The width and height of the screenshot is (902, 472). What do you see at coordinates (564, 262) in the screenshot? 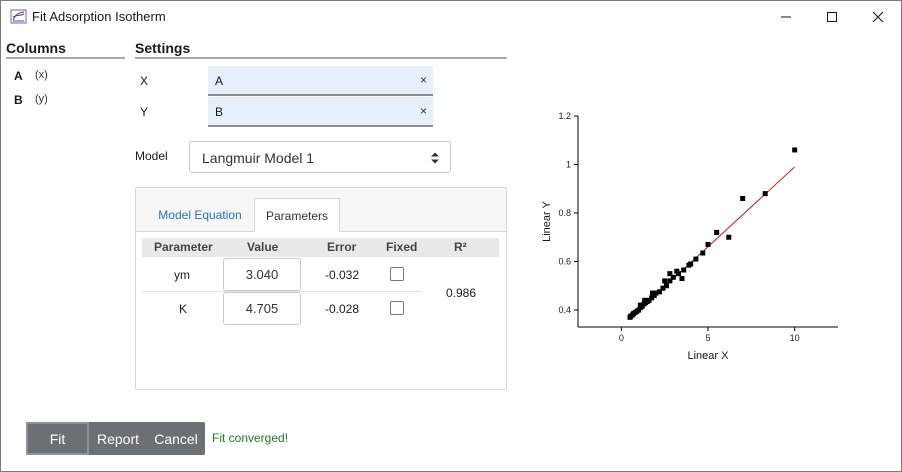
I see `y-tick-label: 0.6` at bounding box center [564, 262].